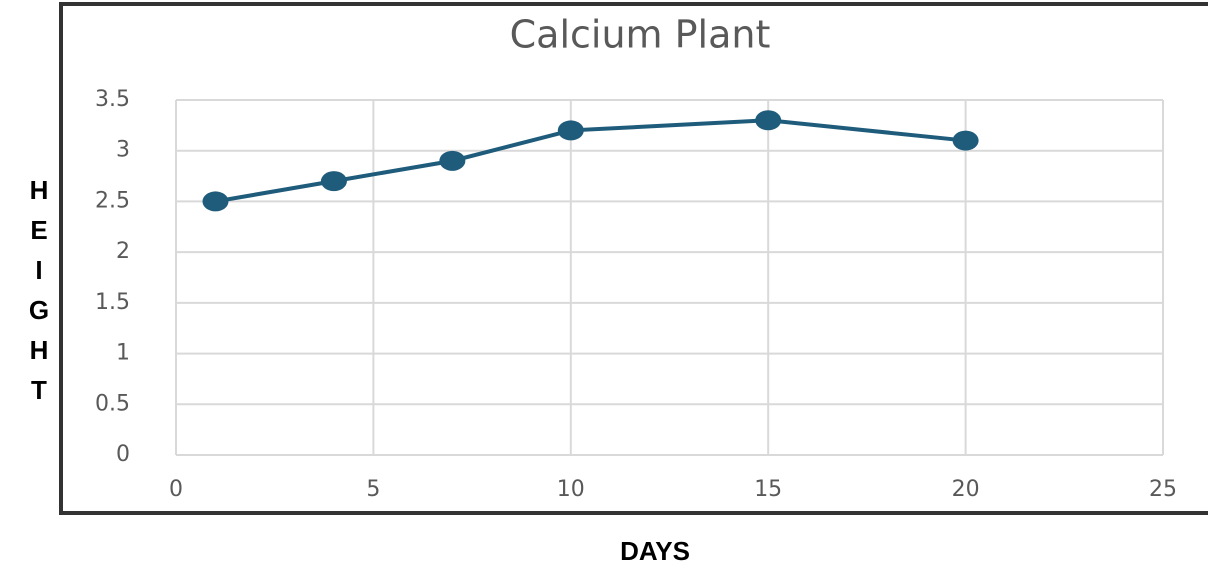  I want to click on y-tick-label: 1, so click(123, 353).